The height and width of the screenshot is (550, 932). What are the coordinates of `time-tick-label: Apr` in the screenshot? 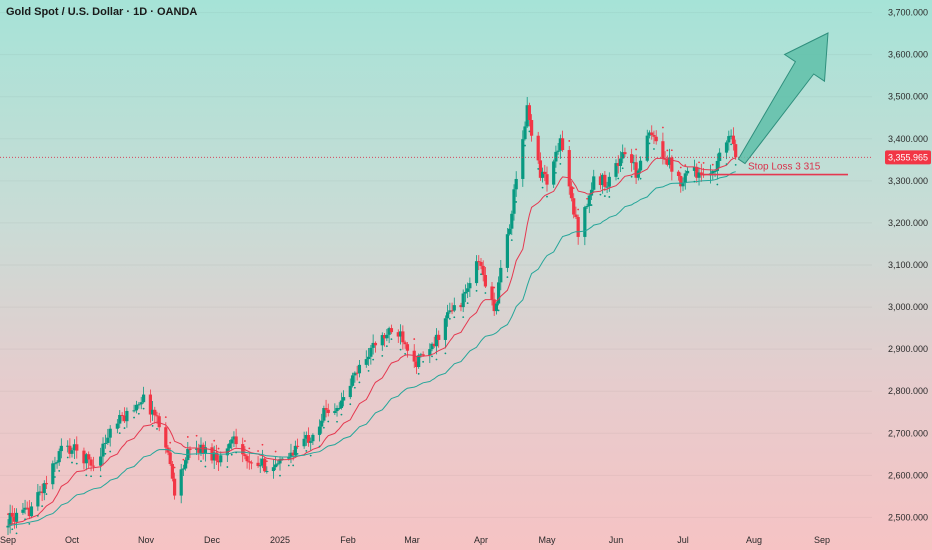 It's located at (481, 540).